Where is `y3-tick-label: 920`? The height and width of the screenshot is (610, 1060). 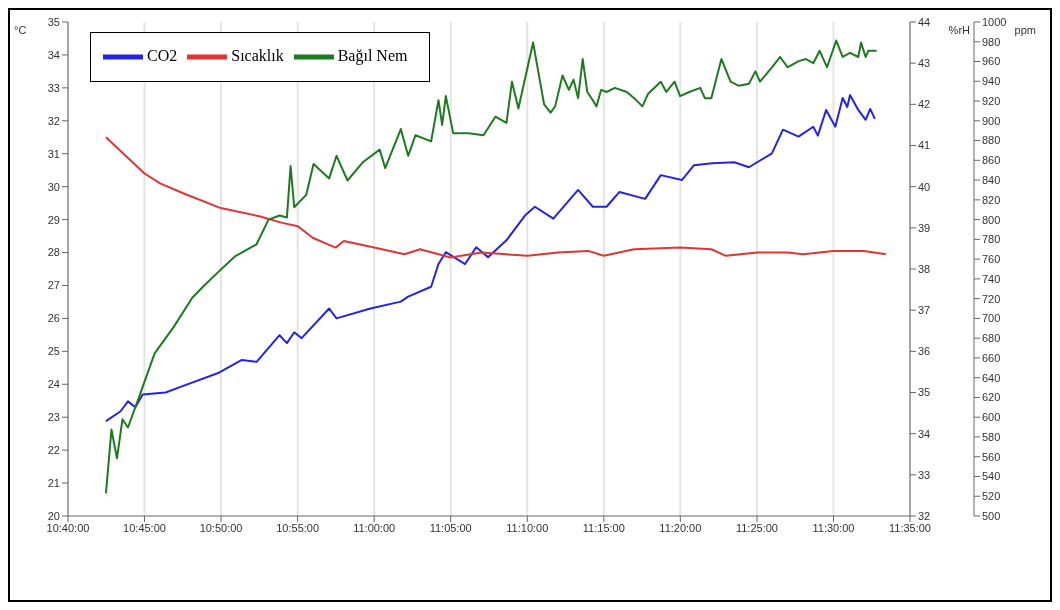 y3-tick-label: 920 is located at coordinates (991, 100).